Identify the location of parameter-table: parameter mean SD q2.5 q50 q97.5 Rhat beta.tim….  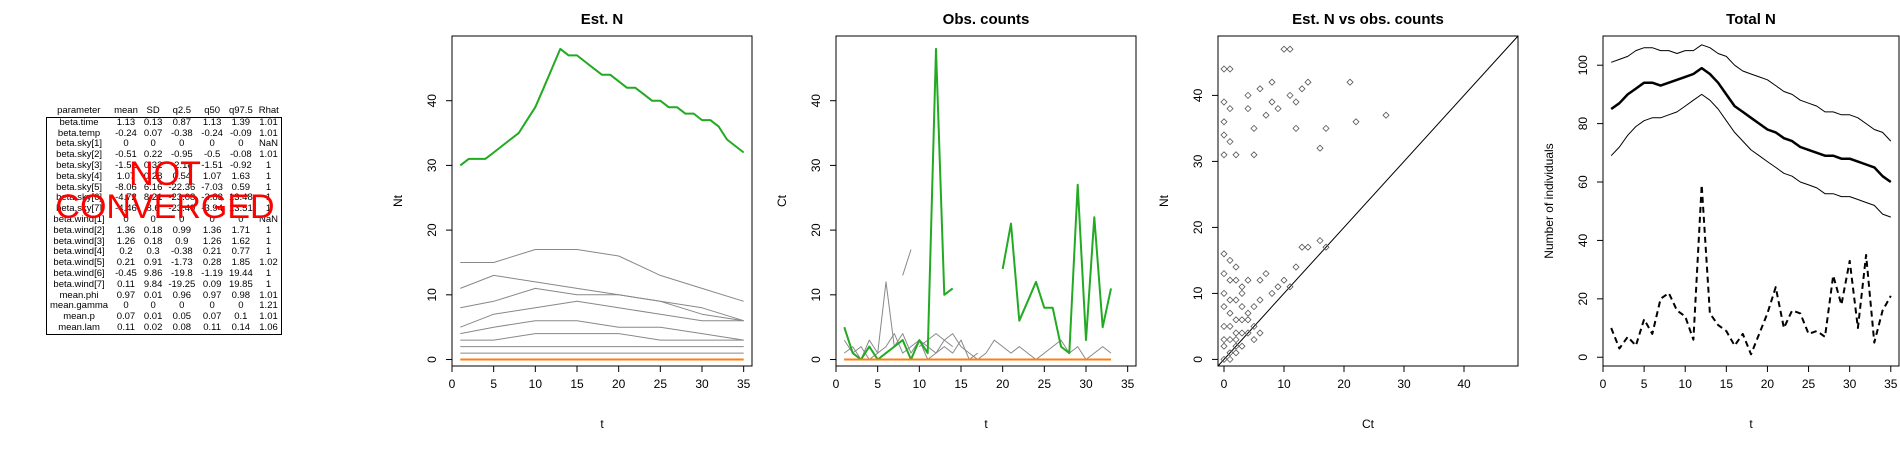
(164, 220).